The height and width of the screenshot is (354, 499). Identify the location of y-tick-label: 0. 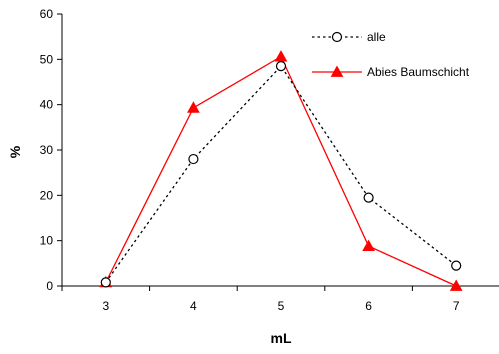
(49, 286).